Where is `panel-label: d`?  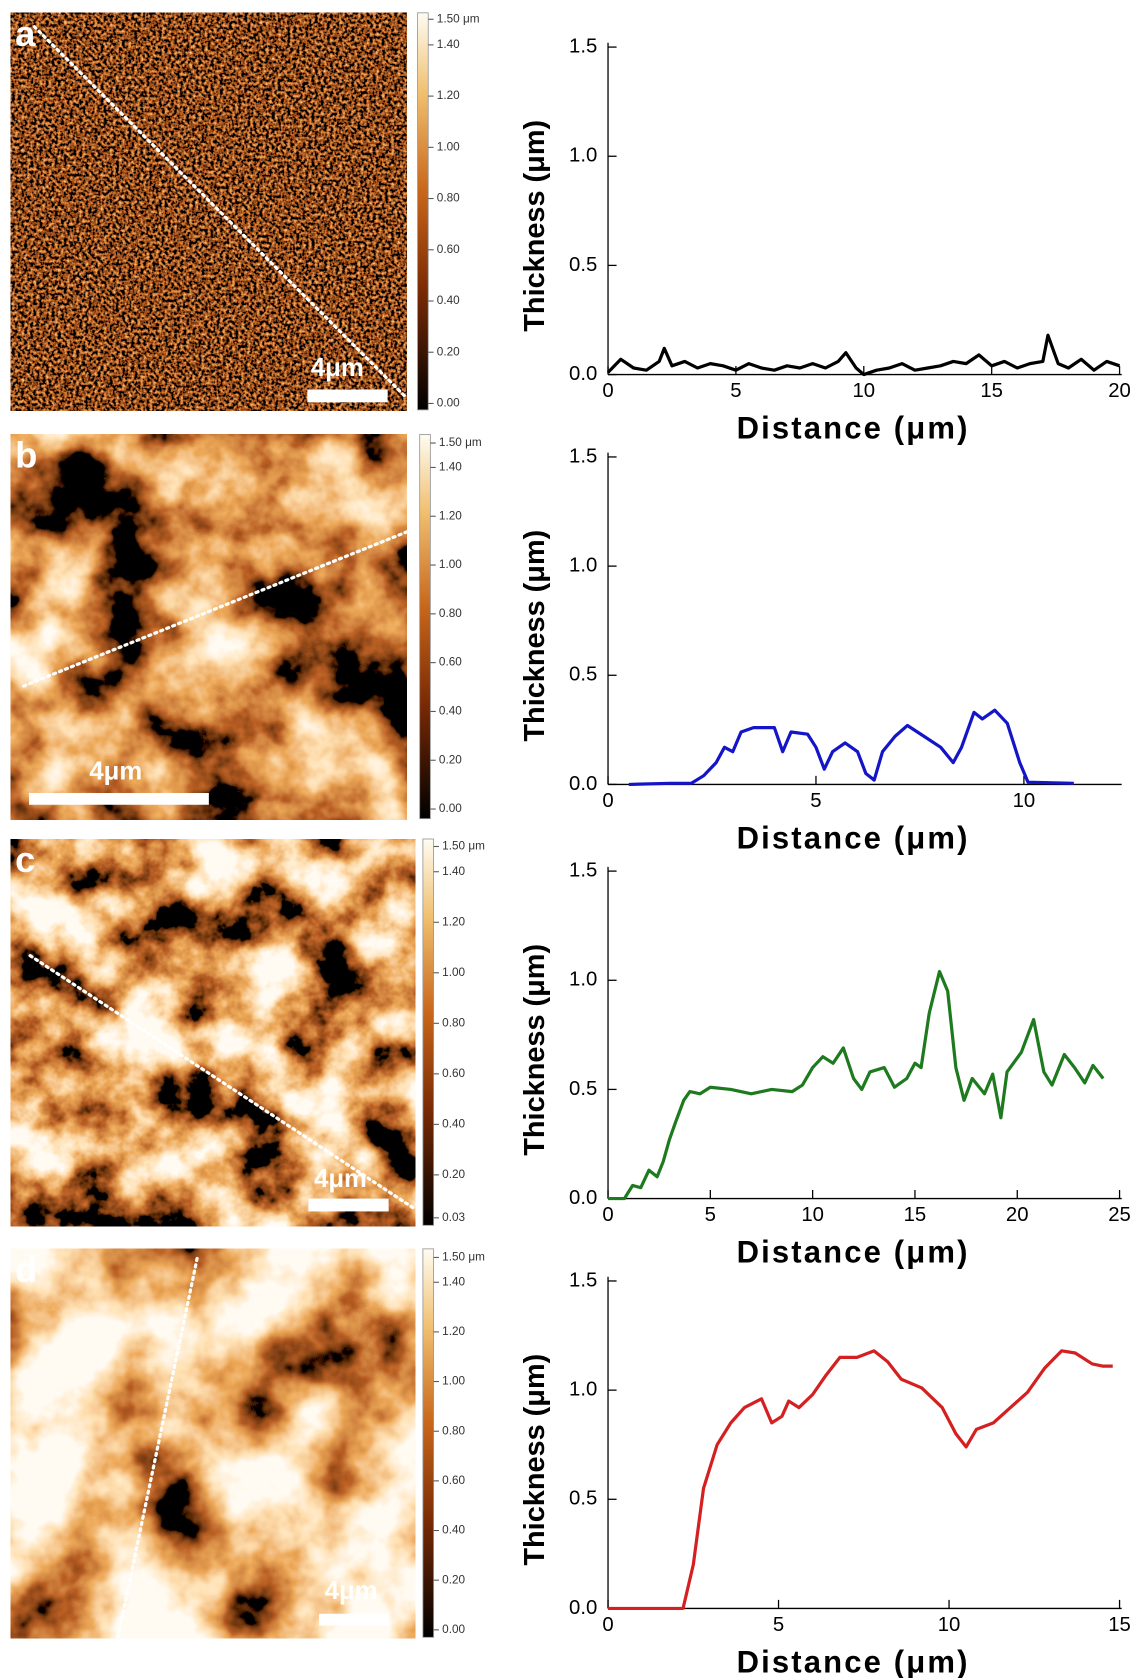 panel-label: d is located at coordinates (26, 1269).